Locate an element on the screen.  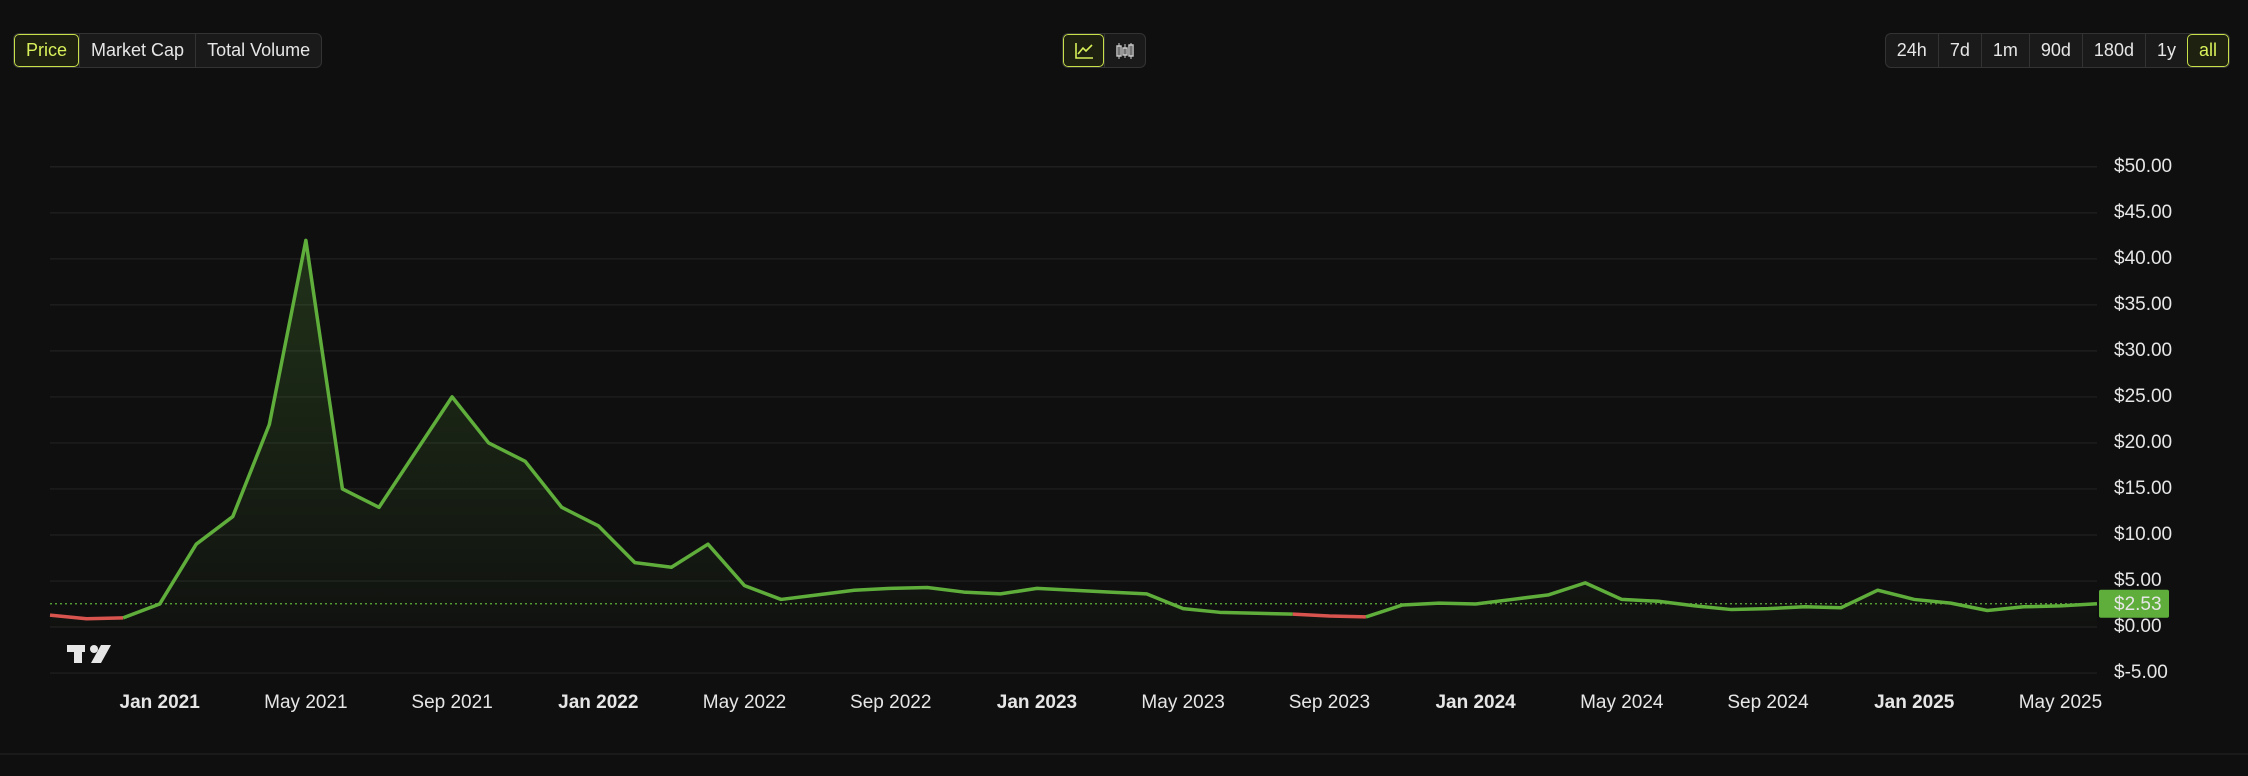
x-tick-label: Sep 2021 is located at coordinates (451, 702).